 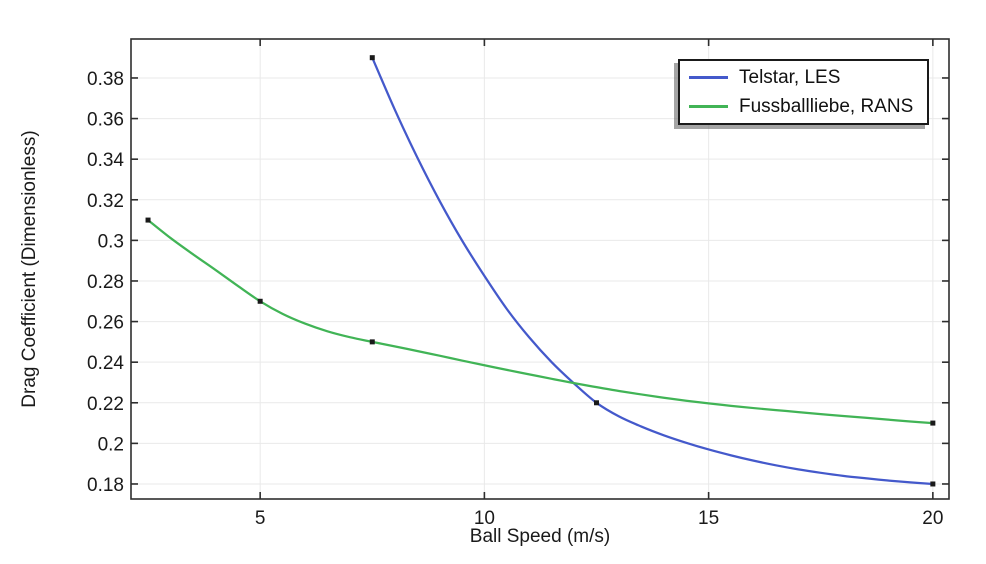 I want to click on legend-item-telstar: Telstar, LES, so click(x=808, y=77).